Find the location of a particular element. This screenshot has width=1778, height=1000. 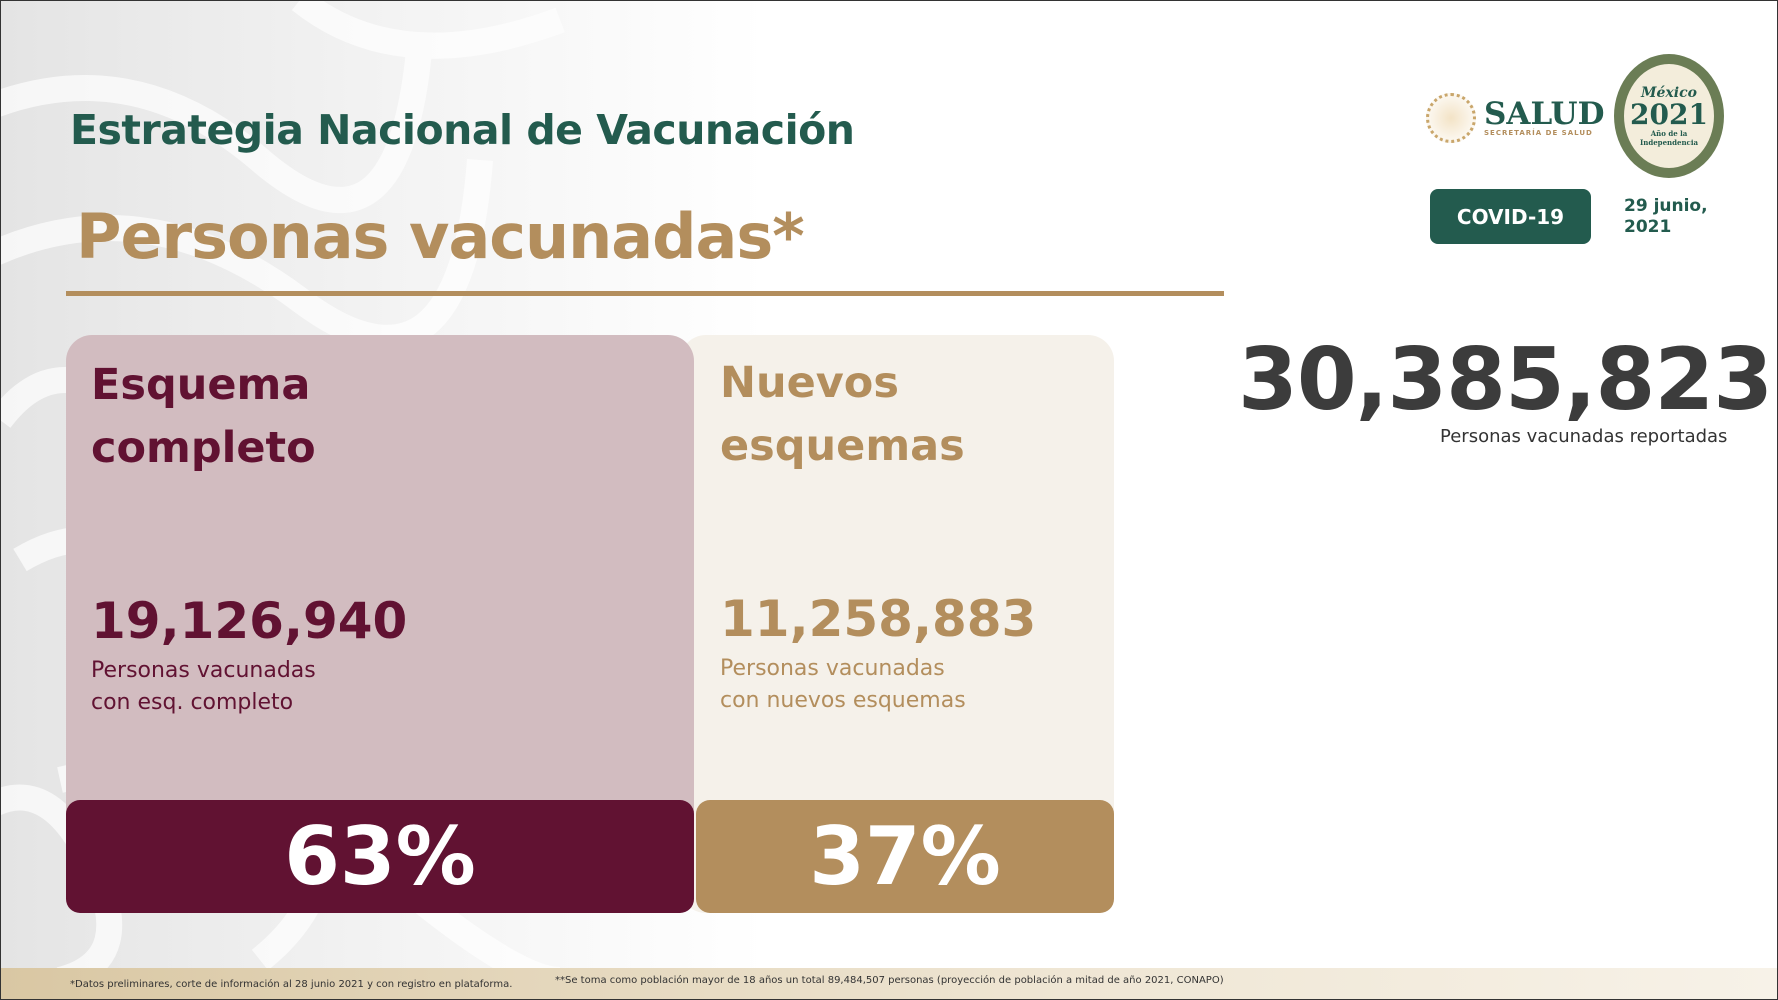

mexico-2021-logo: México 2021 Año de la Independencia is located at coordinates (1669, 116).